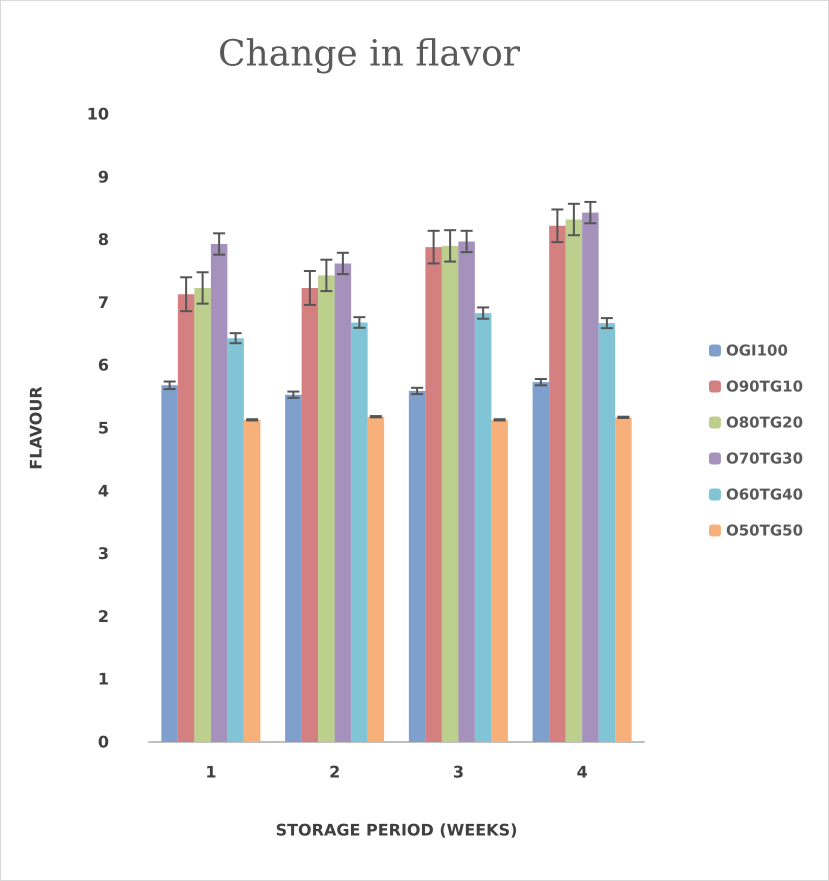  I want to click on chart-title: Change in flavor, so click(369, 54).